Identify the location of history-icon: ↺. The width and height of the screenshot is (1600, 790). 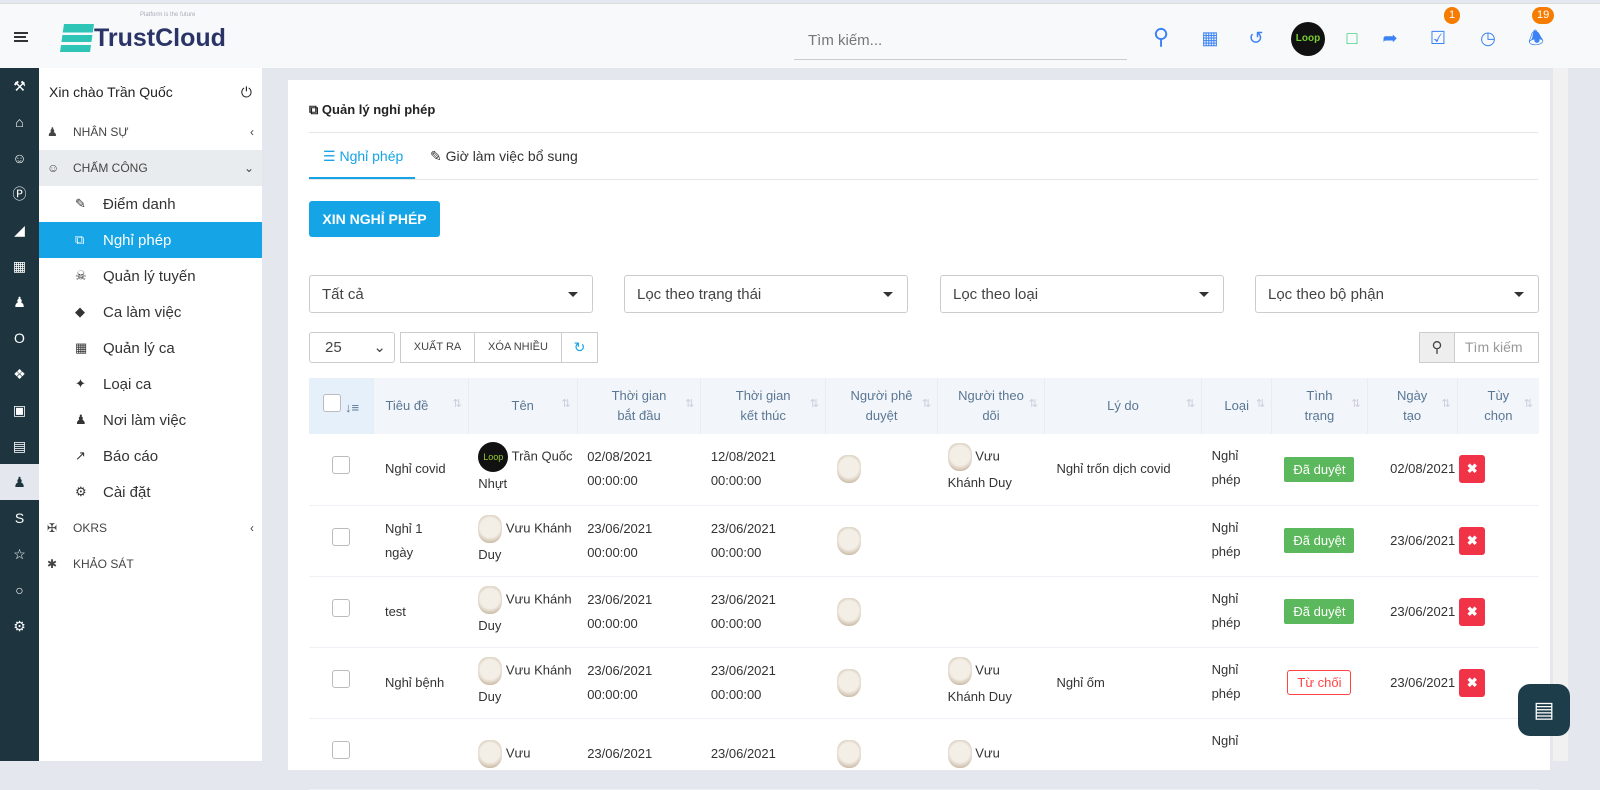
(1256, 38).